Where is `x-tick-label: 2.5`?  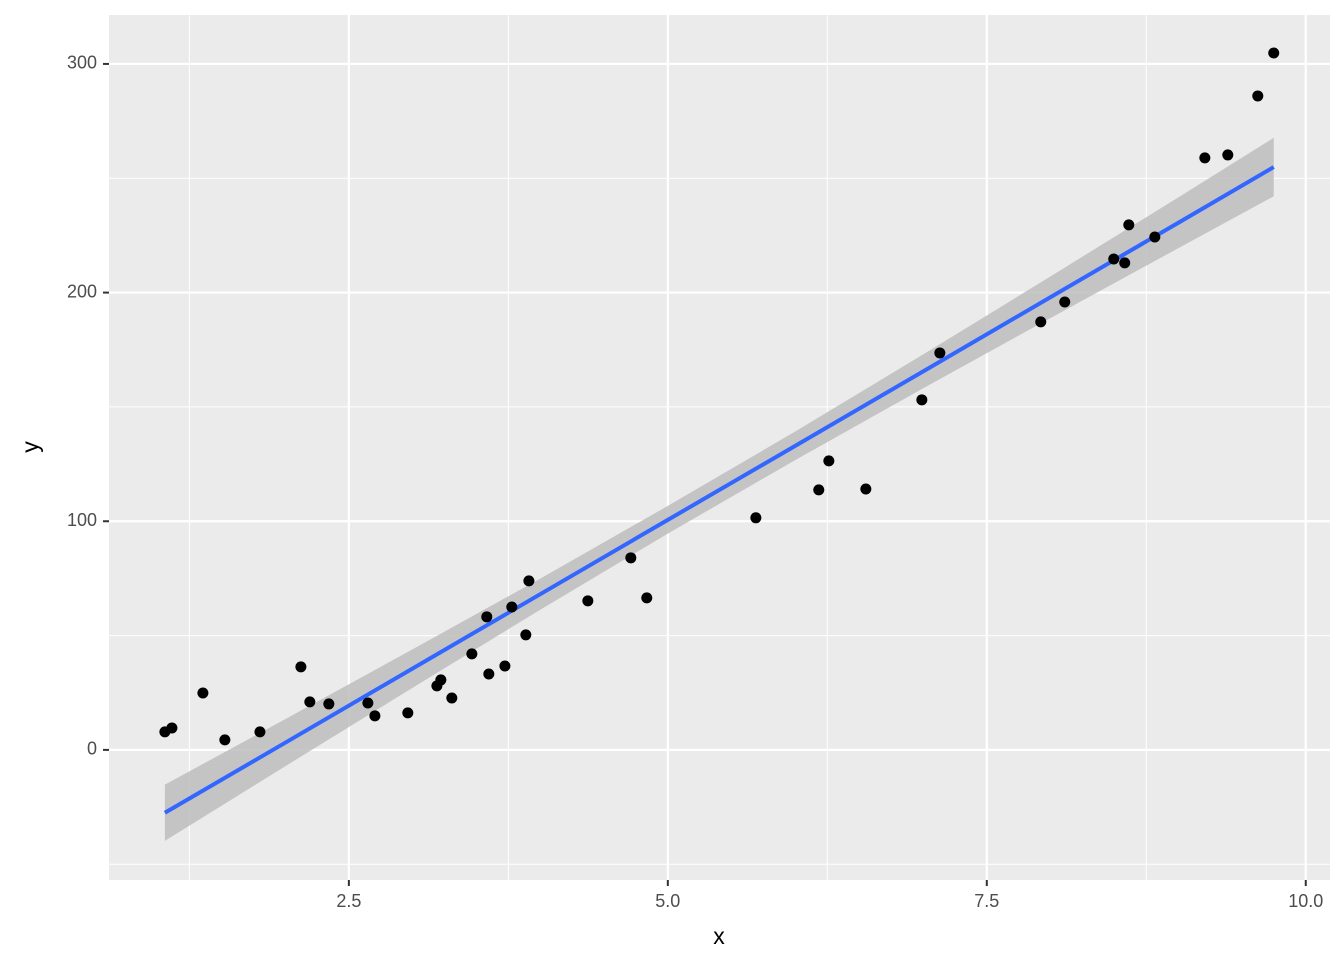 x-tick-label: 2.5 is located at coordinates (348, 901).